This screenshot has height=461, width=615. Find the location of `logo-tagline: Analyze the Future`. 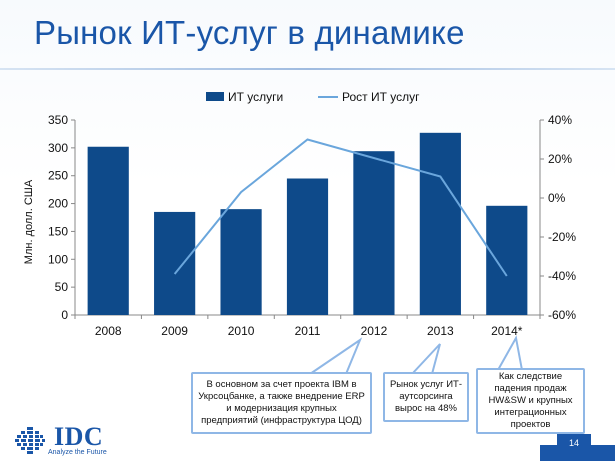

logo-tagline: Analyze the Future is located at coordinates (77, 452).